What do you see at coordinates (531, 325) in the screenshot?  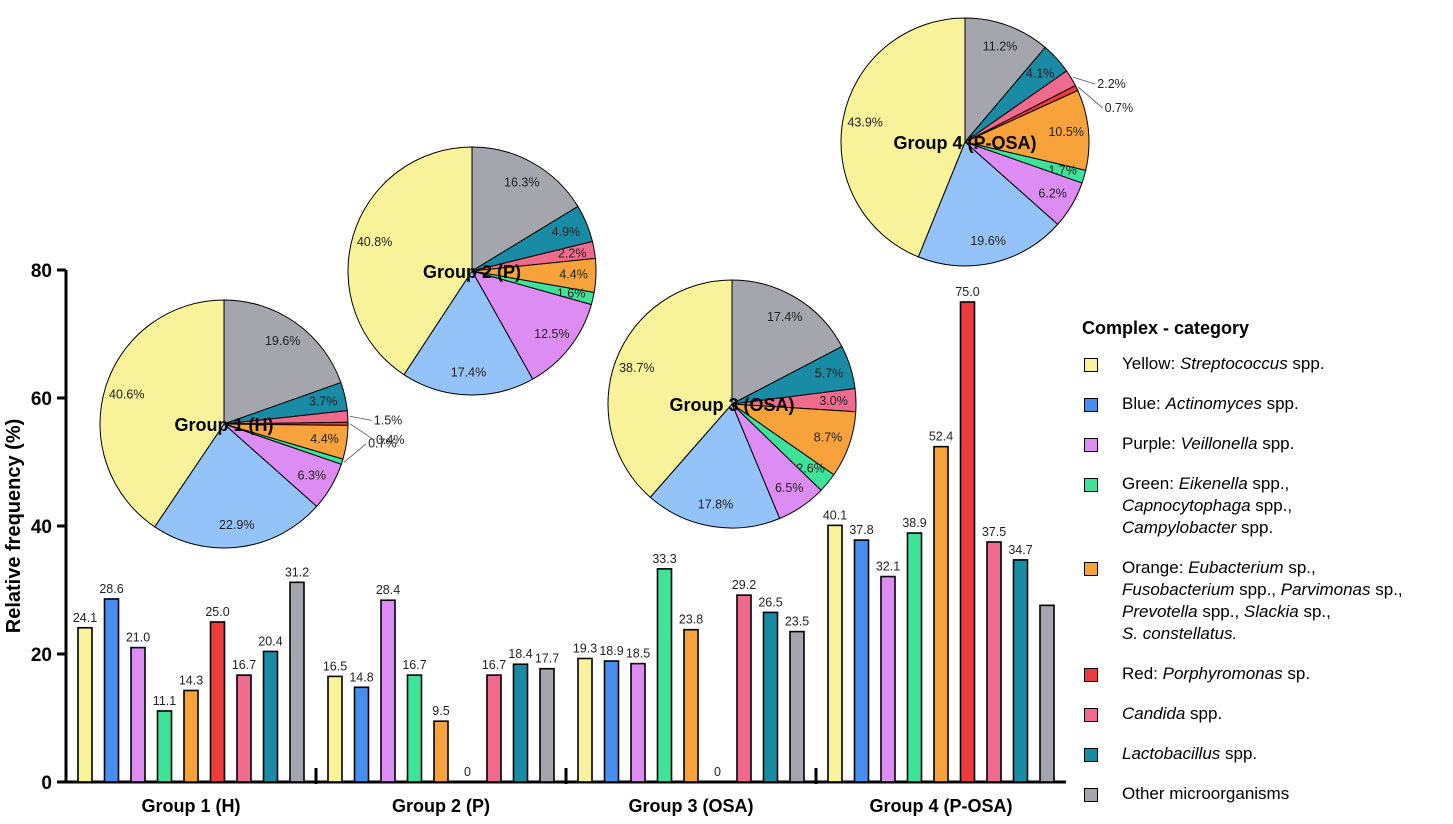 I see `pie-slice-purple` at bounding box center [531, 325].